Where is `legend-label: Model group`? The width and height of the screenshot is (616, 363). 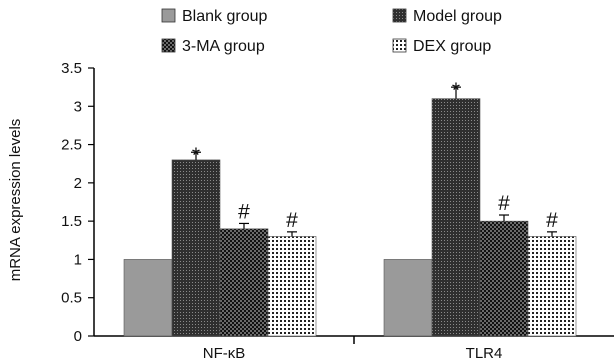 legend-label: Model group is located at coordinates (457, 16).